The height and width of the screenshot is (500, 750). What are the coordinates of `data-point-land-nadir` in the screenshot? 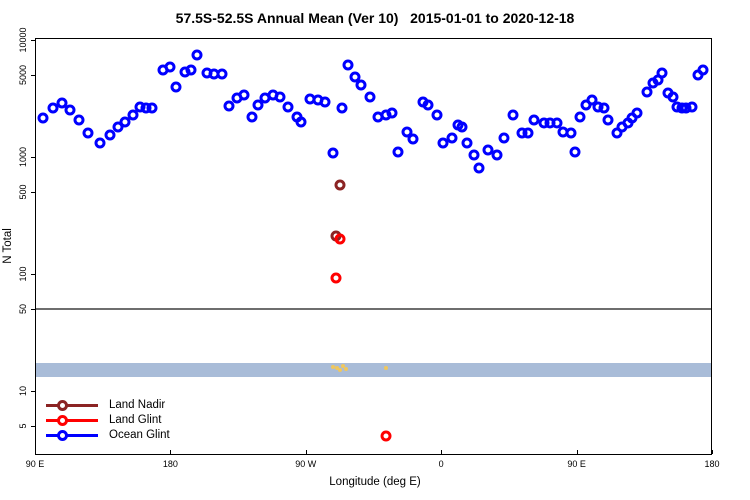 It's located at (340, 185).